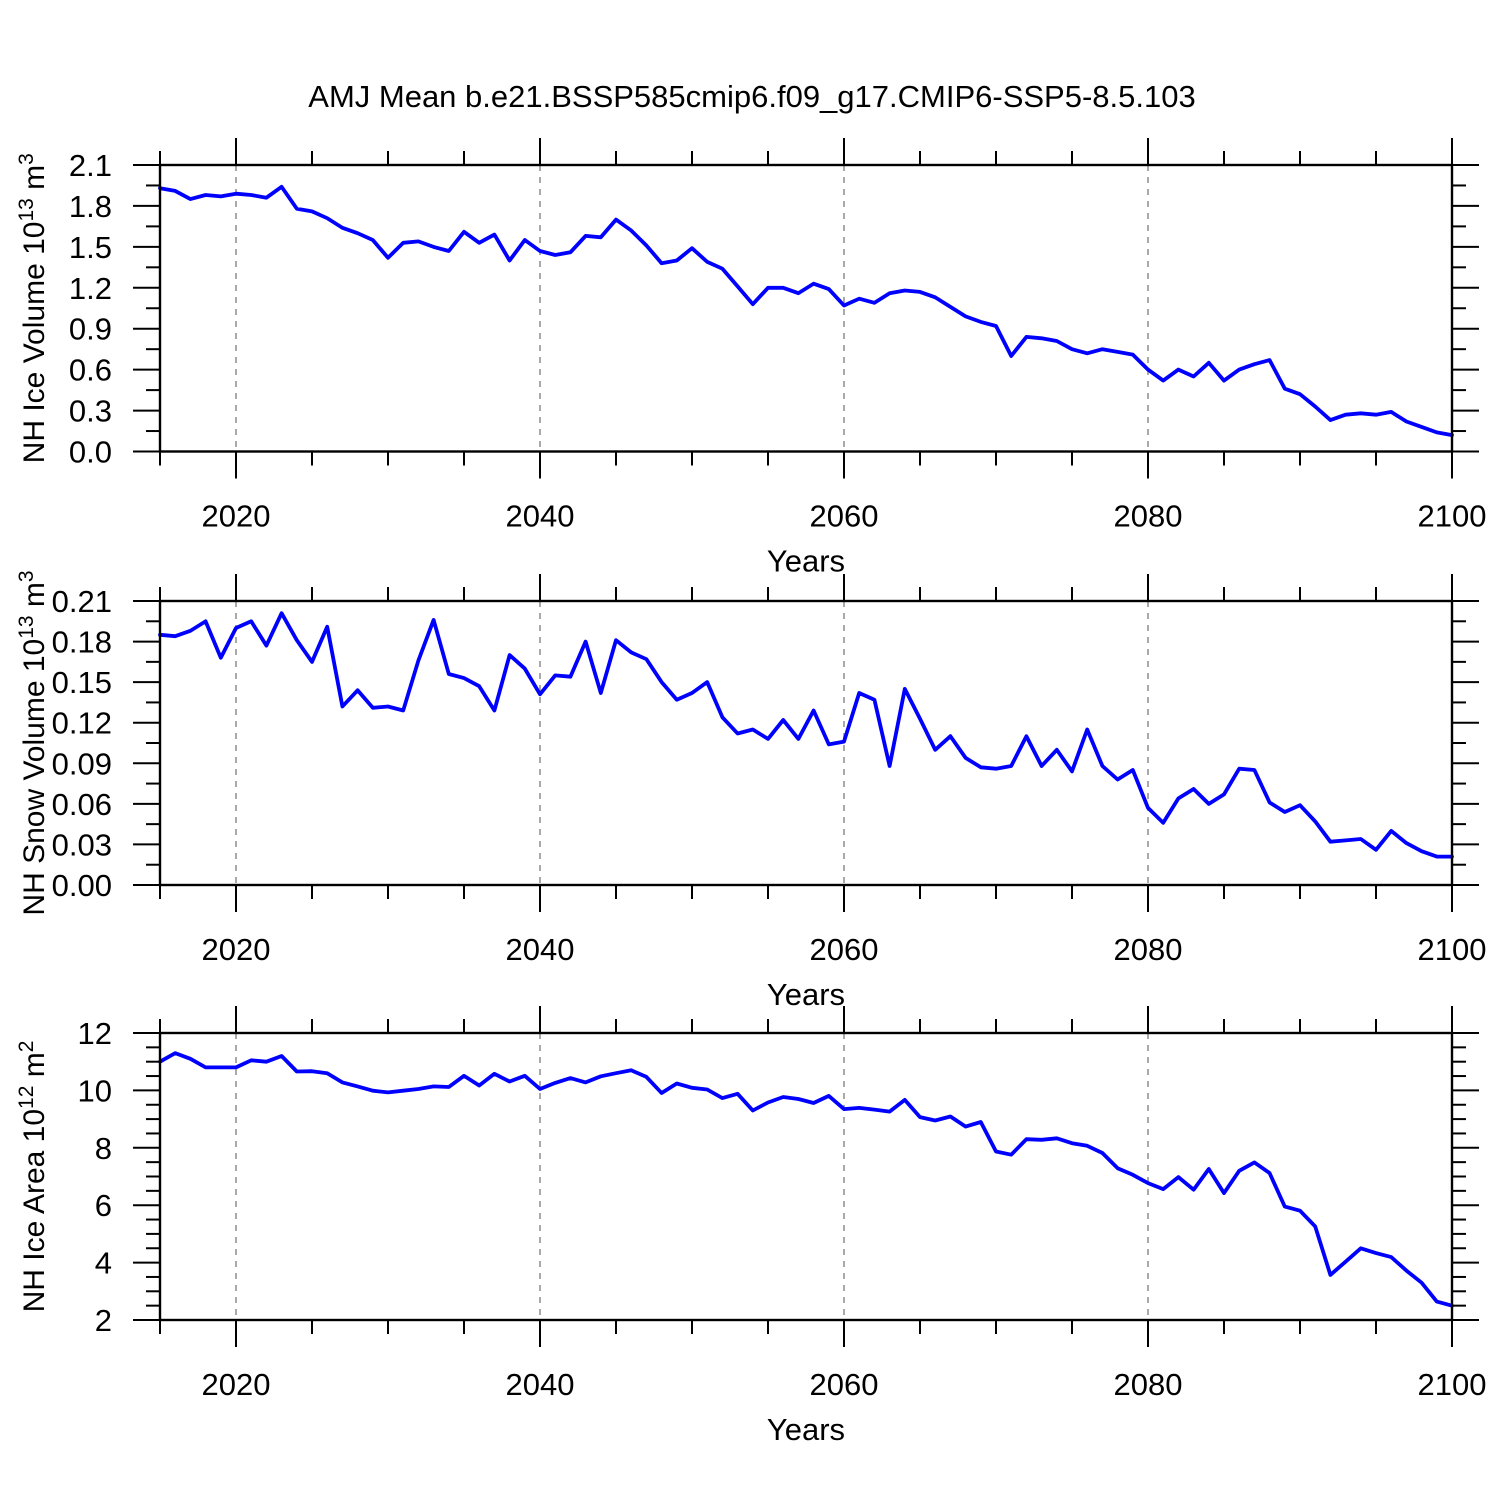 This screenshot has width=1500, height=1500. Describe the element at coordinates (82, 804) in the screenshot. I see `y-tick-label: 0.06` at that location.